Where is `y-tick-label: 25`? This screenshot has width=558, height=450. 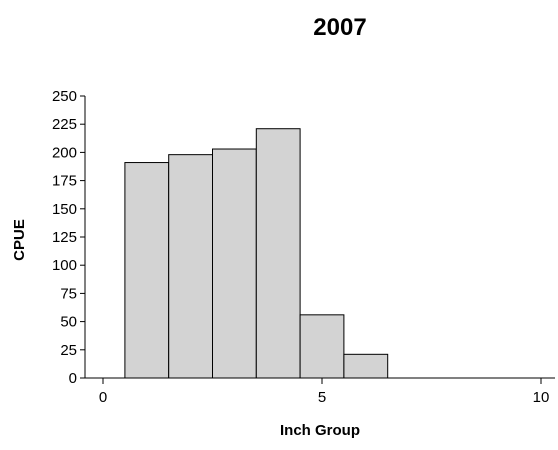
y-tick-label: 25 is located at coordinates (68, 350).